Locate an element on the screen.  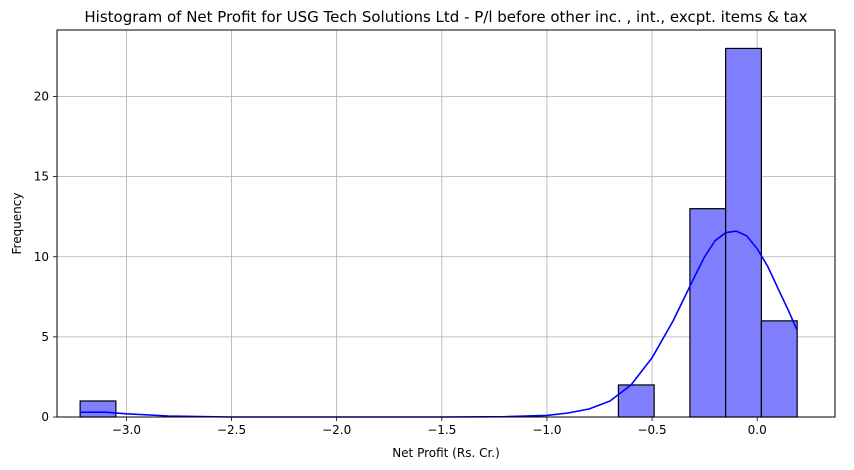
x-tick-label: −2.5 is located at coordinates (231, 430).